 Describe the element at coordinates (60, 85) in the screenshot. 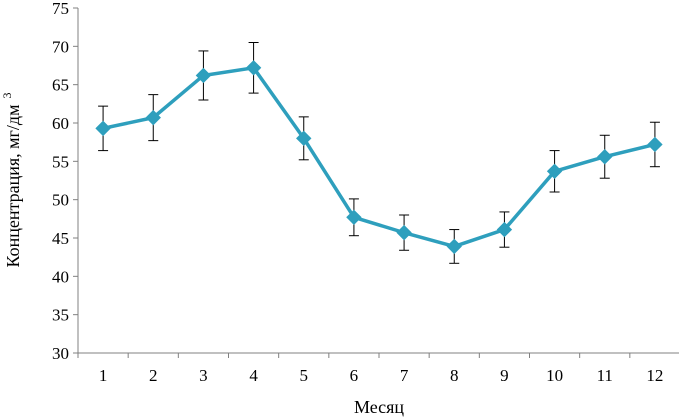

I see `y-tick-label: 65` at that location.